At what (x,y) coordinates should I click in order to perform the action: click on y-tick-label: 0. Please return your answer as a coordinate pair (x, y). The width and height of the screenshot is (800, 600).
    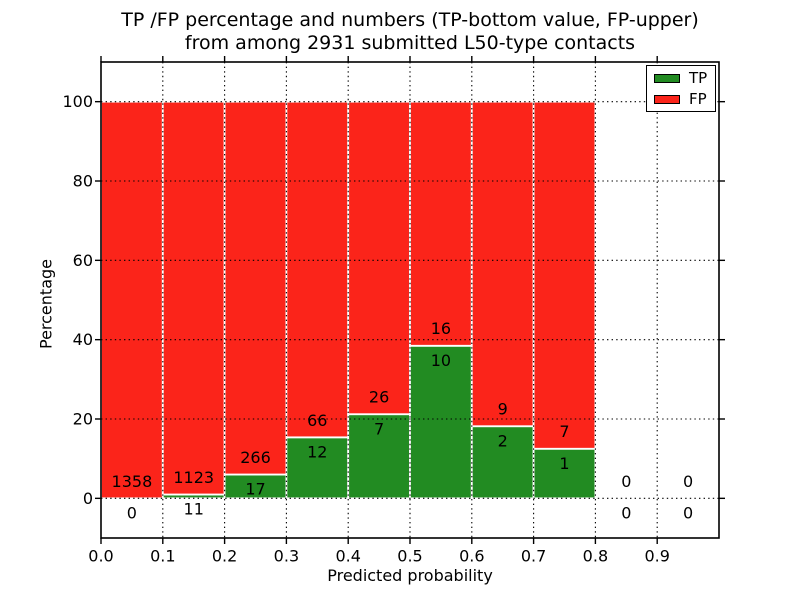
    Looking at the image, I should click on (88, 498).